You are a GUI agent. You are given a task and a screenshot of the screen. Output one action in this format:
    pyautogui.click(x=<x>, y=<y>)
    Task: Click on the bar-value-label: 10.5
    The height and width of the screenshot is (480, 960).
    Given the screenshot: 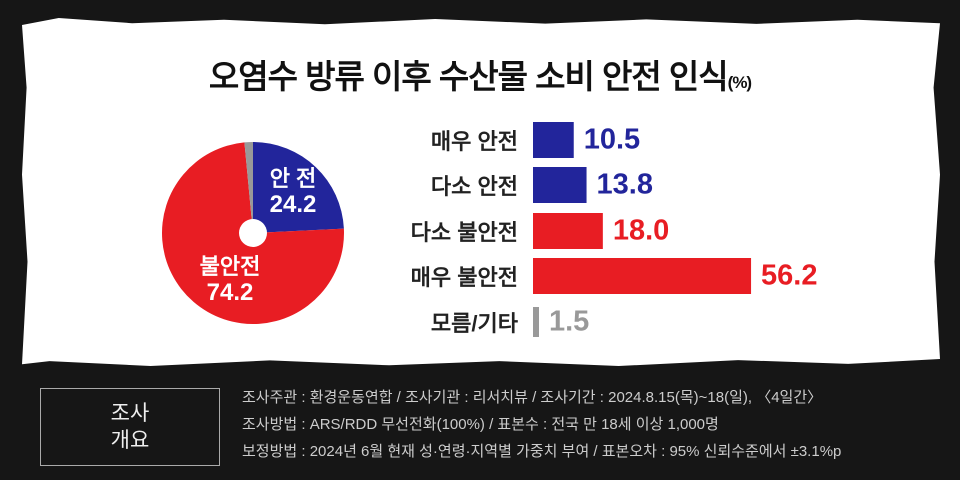 What is the action you would take?
    pyautogui.click(x=612, y=139)
    